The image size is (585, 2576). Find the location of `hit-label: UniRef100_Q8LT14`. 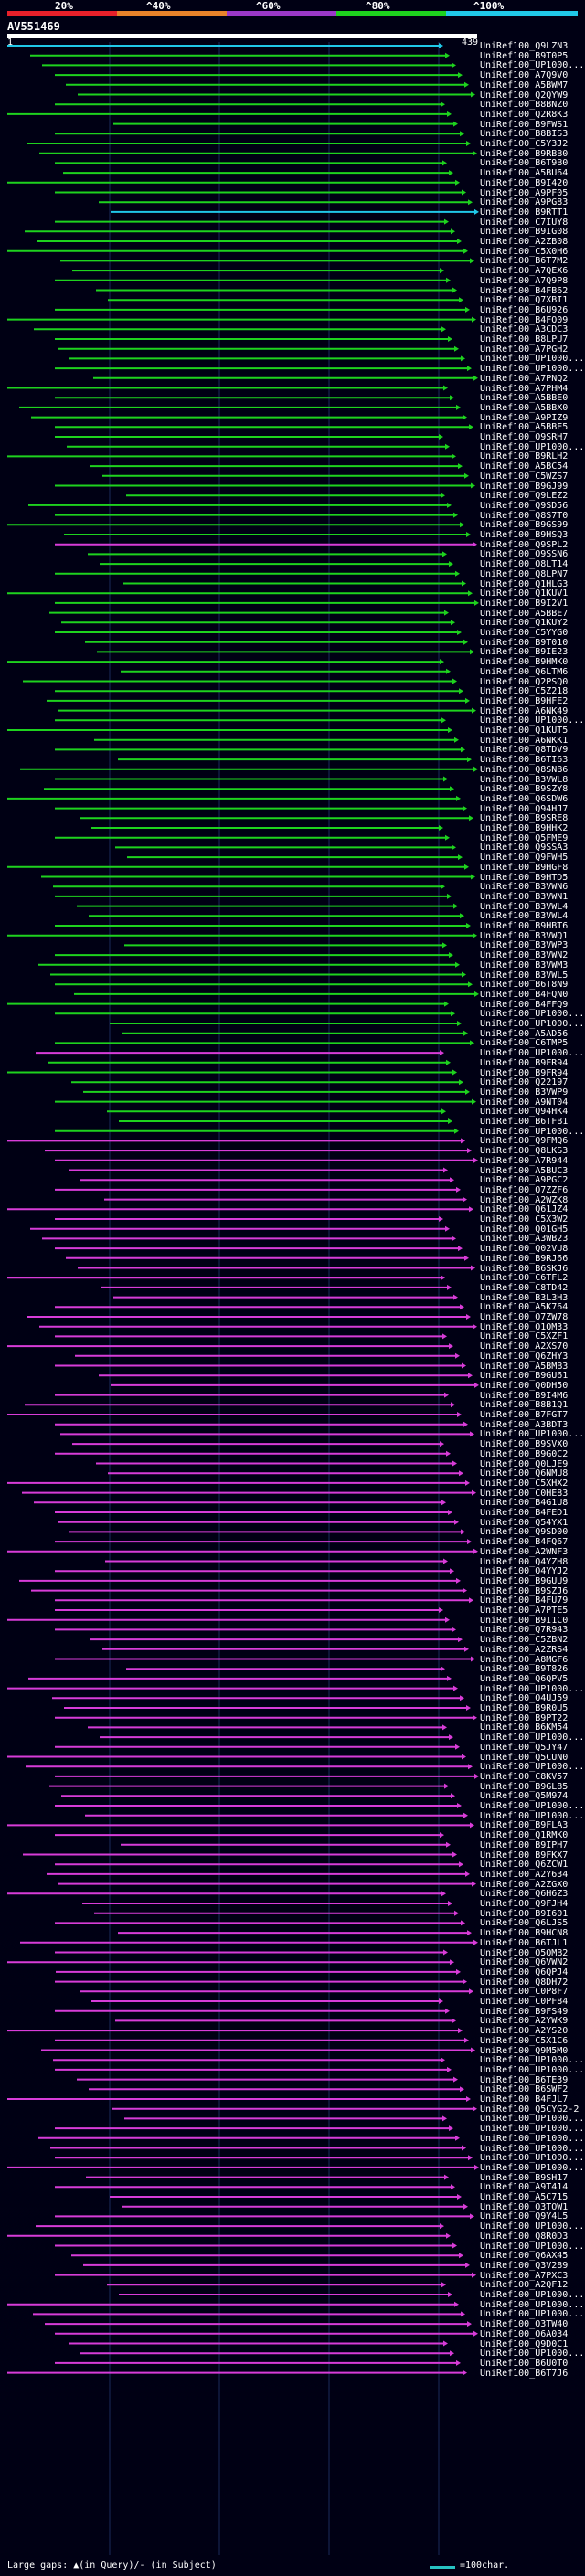

hit-label: UniRef100_Q8LT14 is located at coordinates (524, 564).